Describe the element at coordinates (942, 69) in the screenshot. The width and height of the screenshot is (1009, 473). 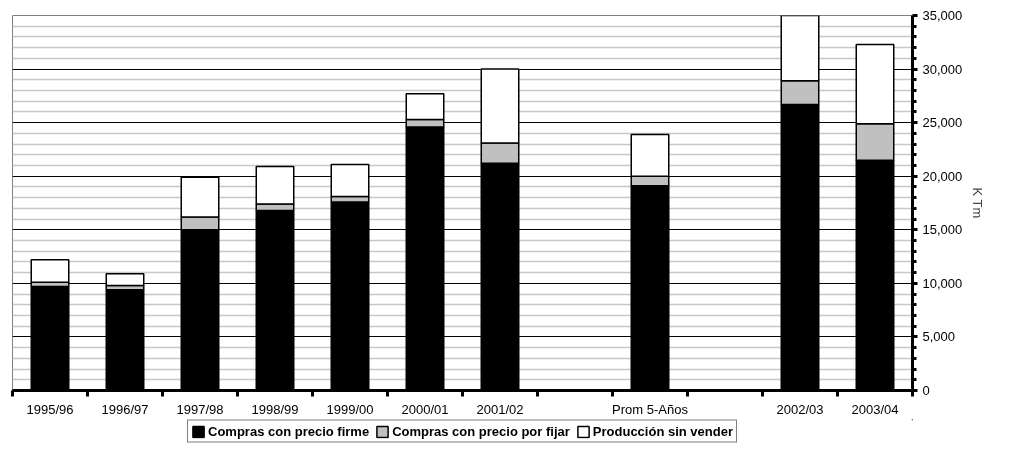
I see `y-tick-label: 30,000` at that location.